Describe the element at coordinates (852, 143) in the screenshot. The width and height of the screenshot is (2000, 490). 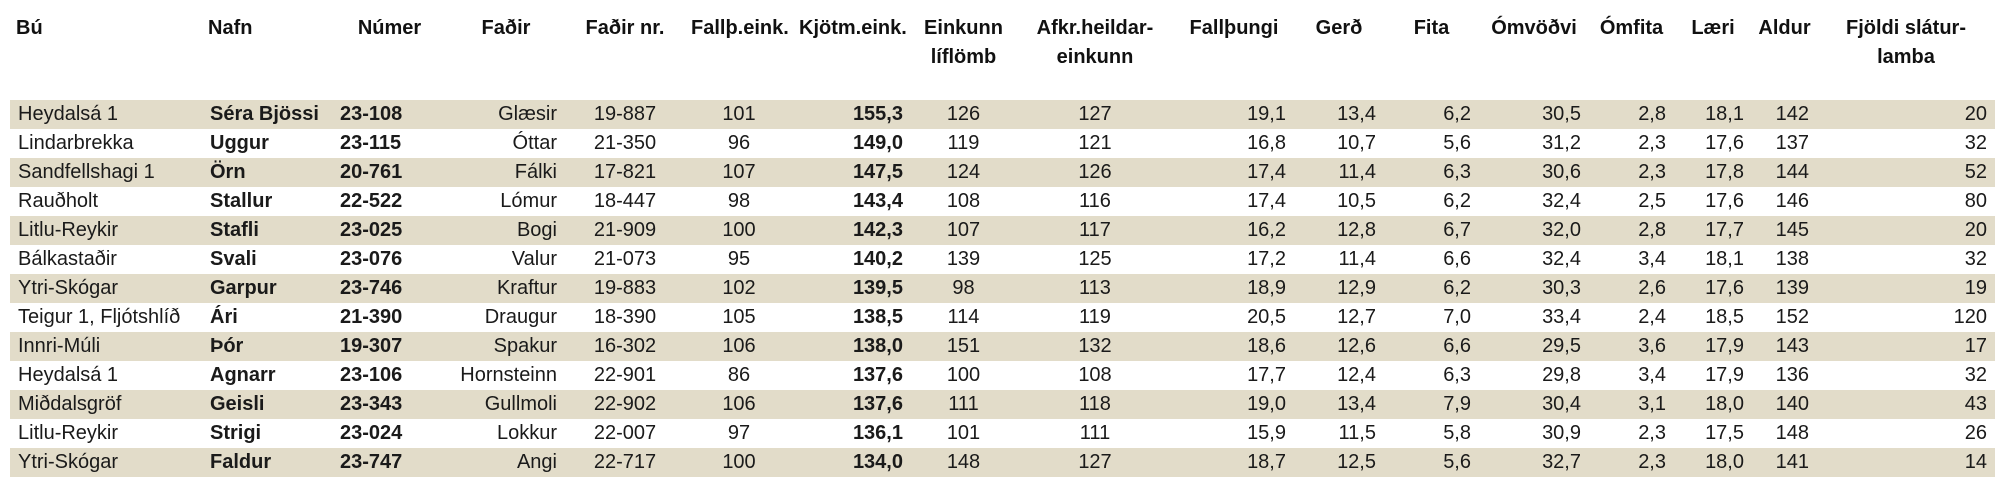
I see `cell-kjotm: 149,0` at that location.